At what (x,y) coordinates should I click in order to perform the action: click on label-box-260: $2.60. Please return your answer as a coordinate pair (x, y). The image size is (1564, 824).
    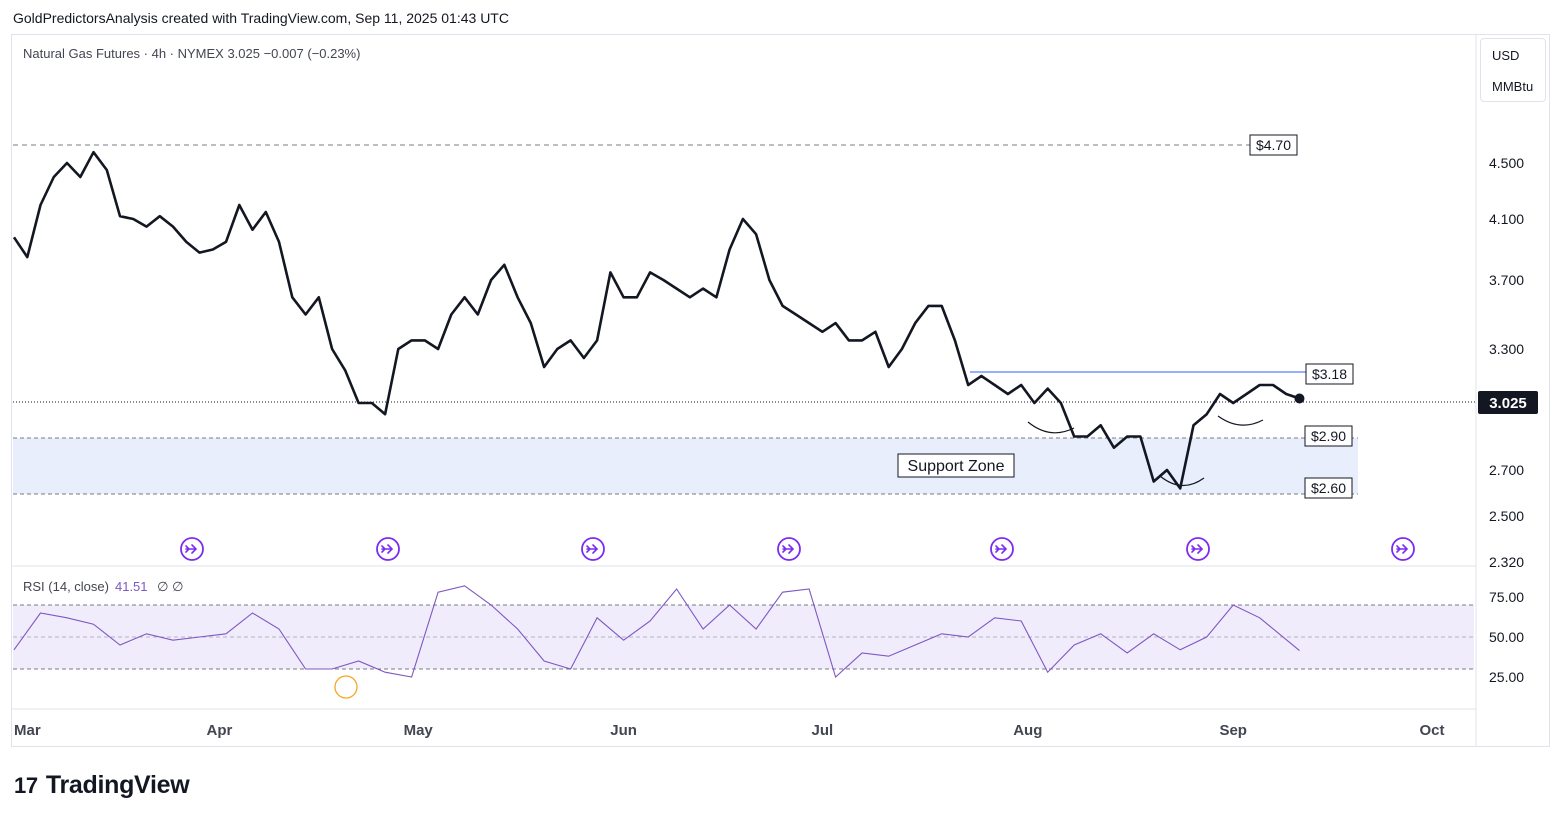
    Looking at the image, I should click on (1328, 488).